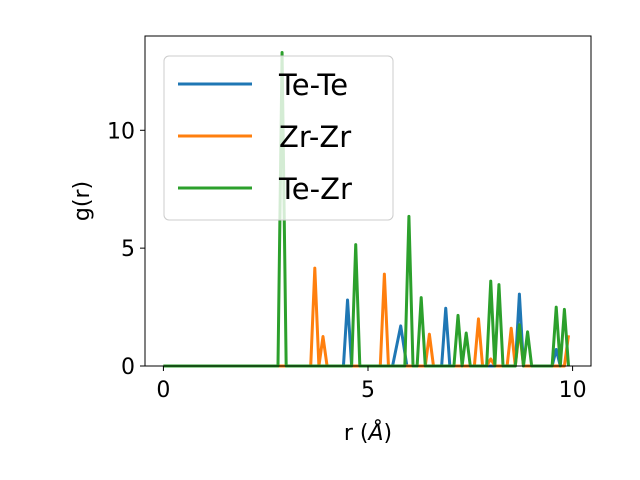 Image resolution: width=640 pixels, height=480 pixels. What do you see at coordinates (368, 432) in the screenshot?
I see `x-axis-label: r (Å)` at bounding box center [368, 432].